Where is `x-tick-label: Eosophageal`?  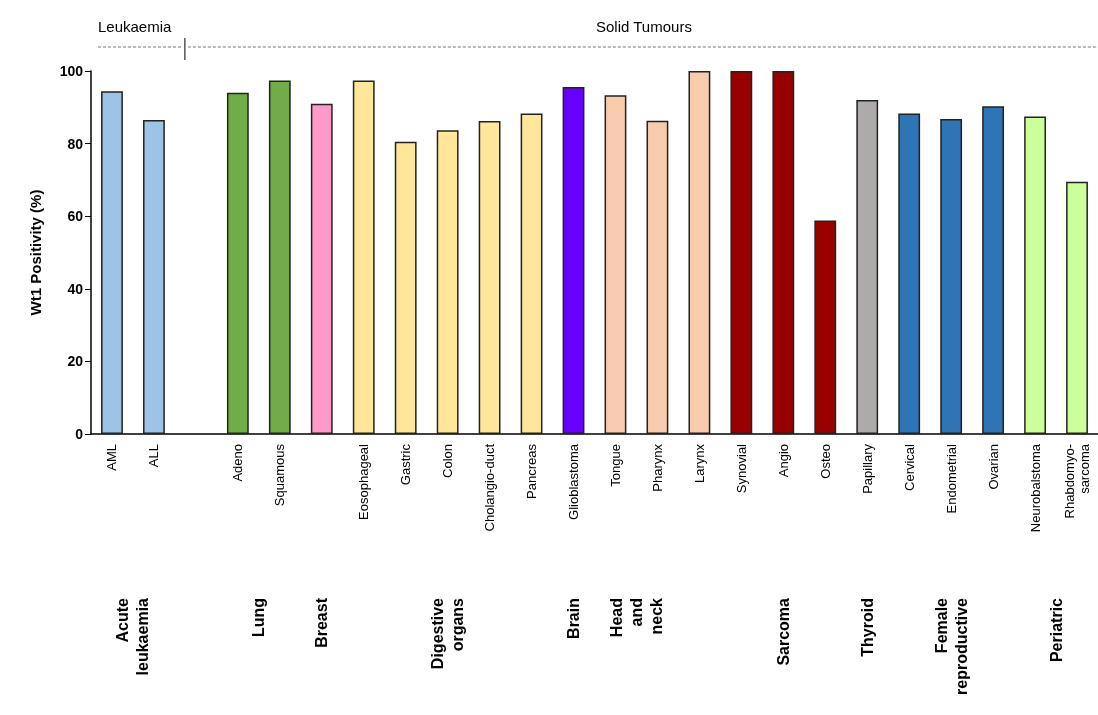
x-tick-label: Eosophageal is located at coordinates (364, 481).